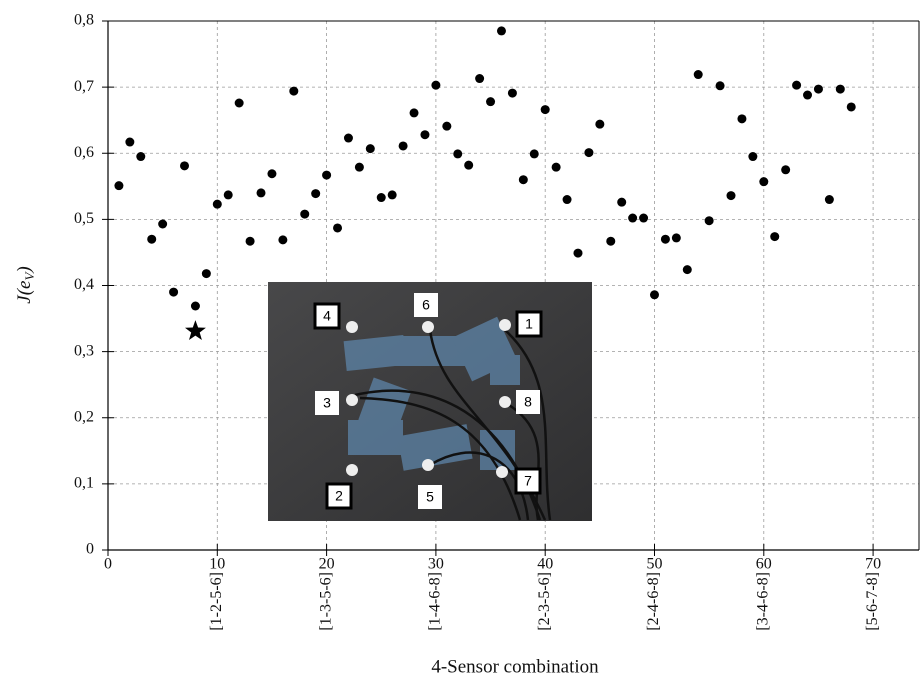 The height and width of the screenshot is (679, 920). I want to click on x-tick-label: 40, so click(545, 564).